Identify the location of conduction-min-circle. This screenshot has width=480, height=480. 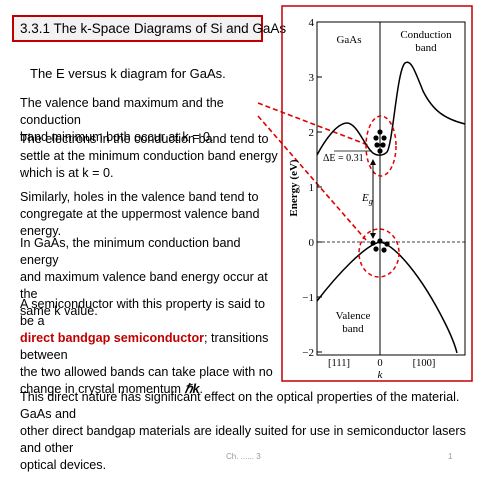
(381, 146).